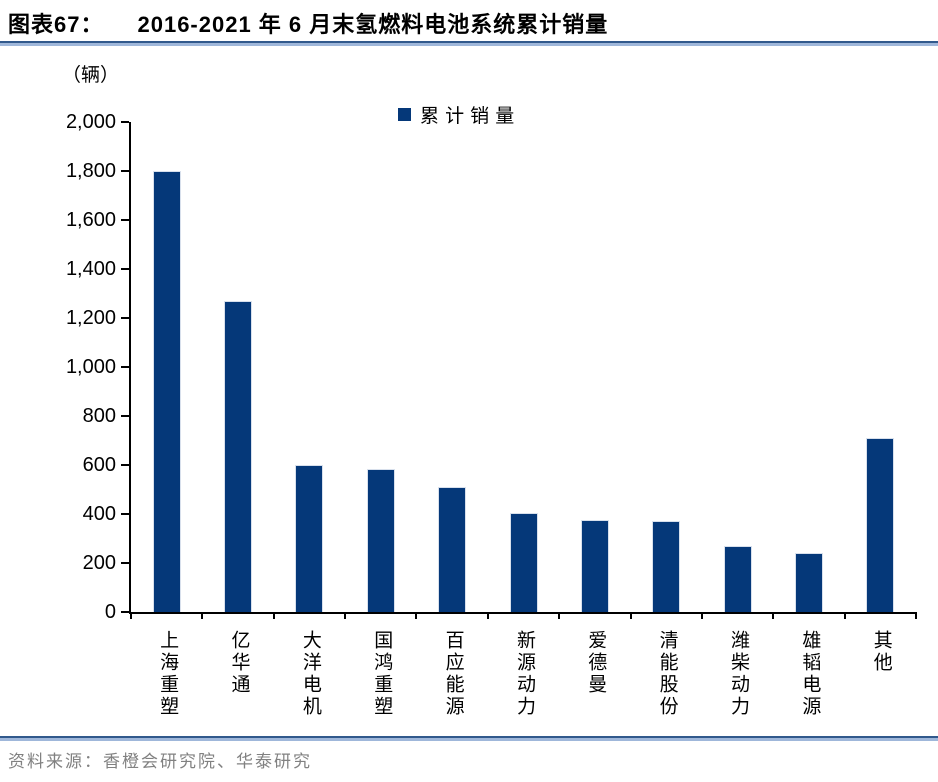  What do you see at coordinates (810, 674) in the screenshot?
I see `x-tick-label: 雄韬电源` at bounding box center [810, 674].